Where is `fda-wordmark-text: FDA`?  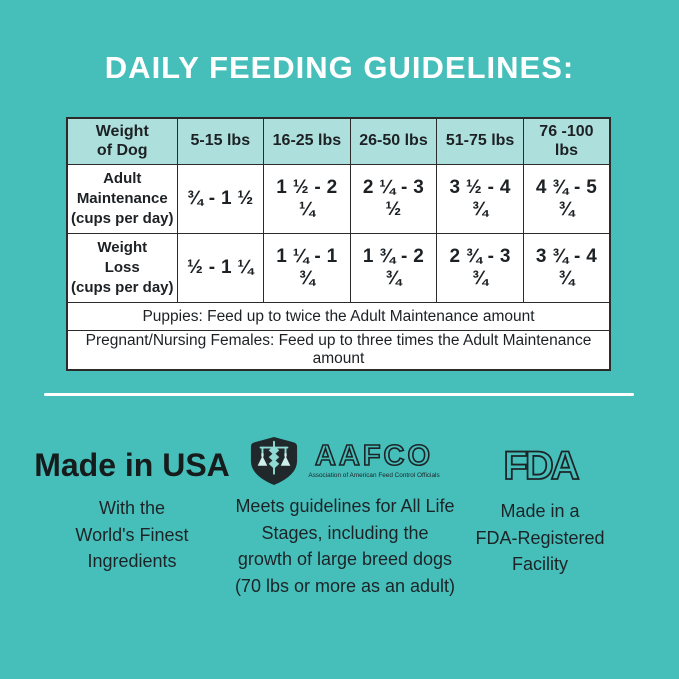
fda-wordmark-text: FDA is located at coordinates (540, 466).